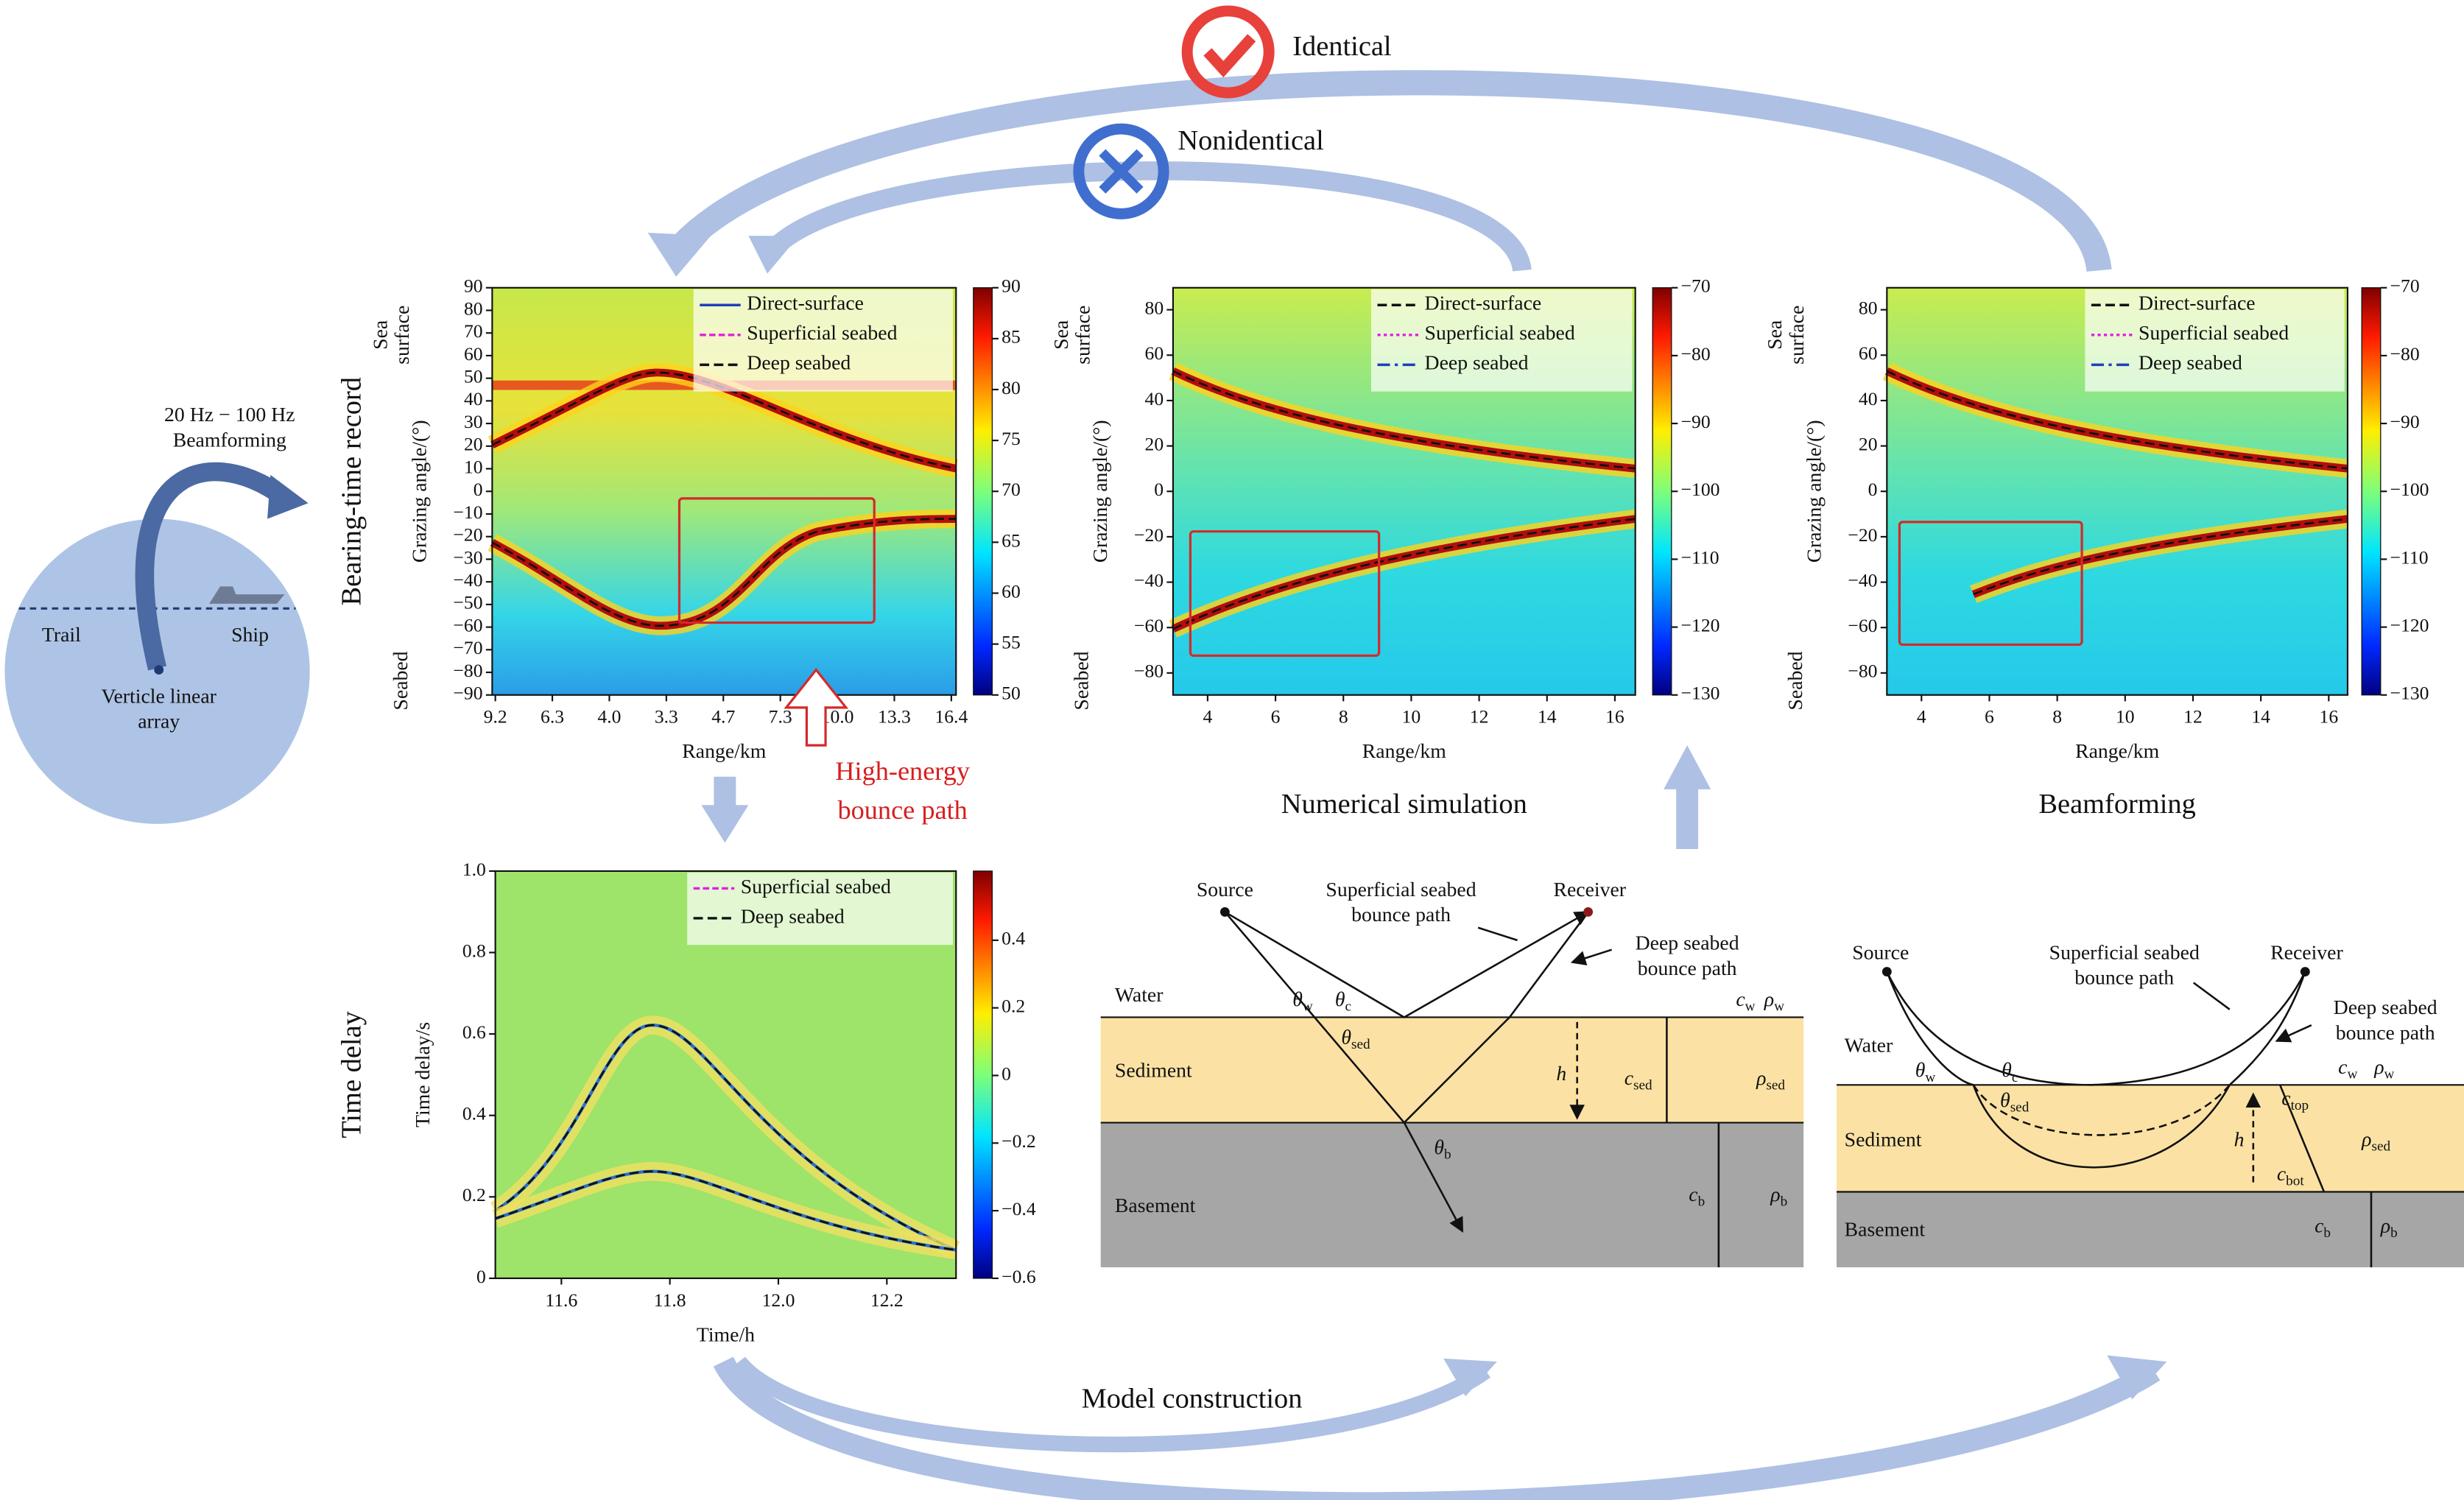 The height and width of the screenshot is (1500, 2464). I want to click on legend-label: Direct-surface, so click(2197, 304).